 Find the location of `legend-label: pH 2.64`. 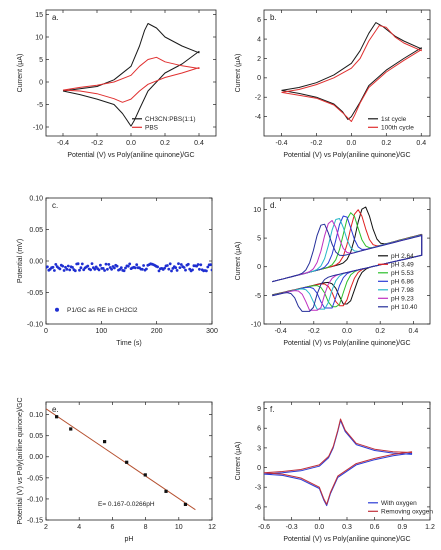

legend-label: pH 2.64 is located at coordinates (402, 256).